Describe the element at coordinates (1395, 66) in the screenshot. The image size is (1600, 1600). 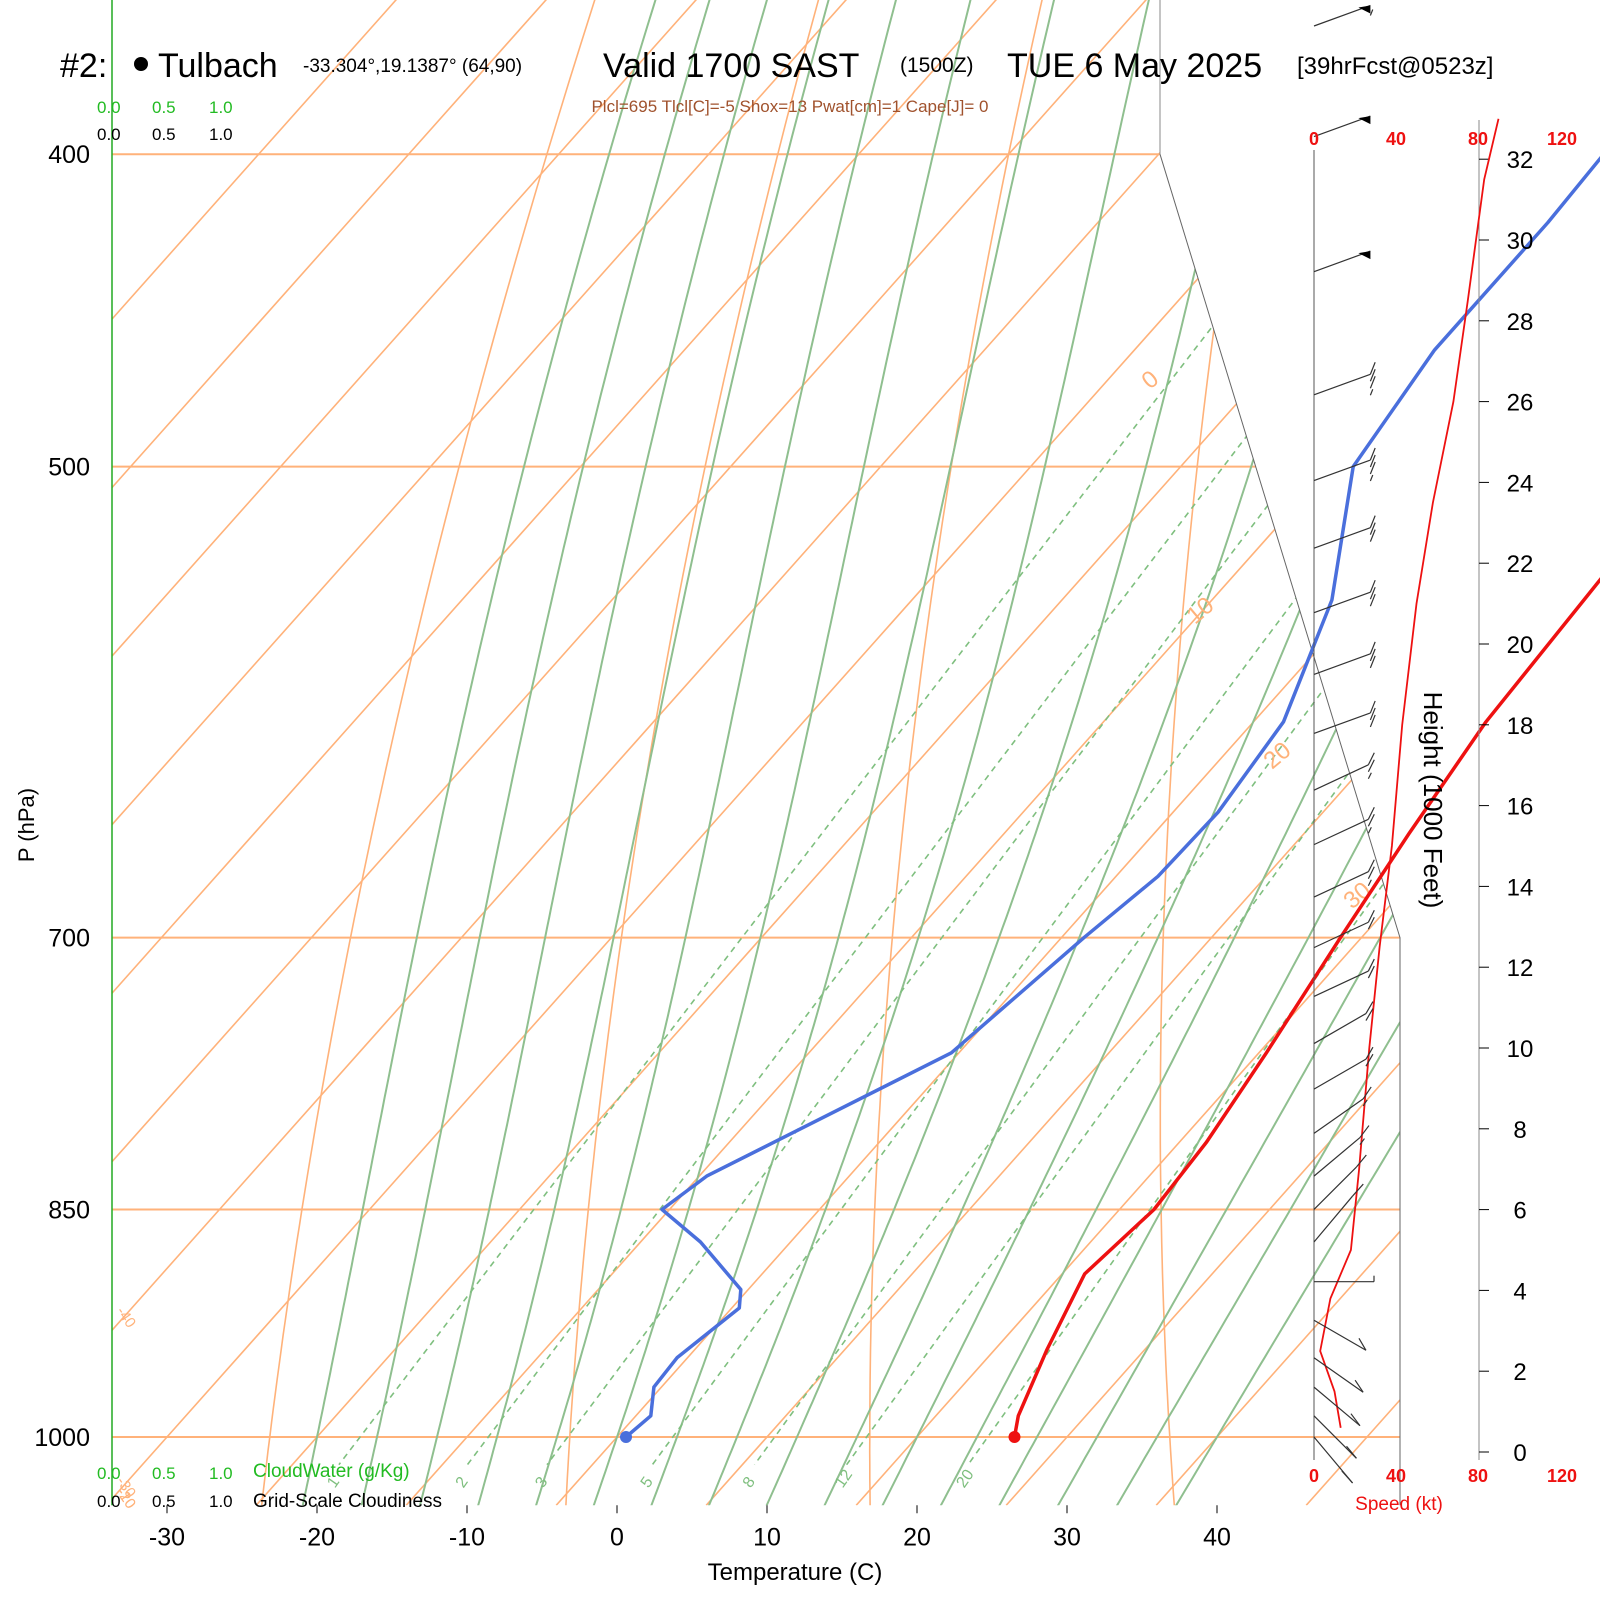
I see `forecast-info: [39hrFcst@0523z]` at that location.